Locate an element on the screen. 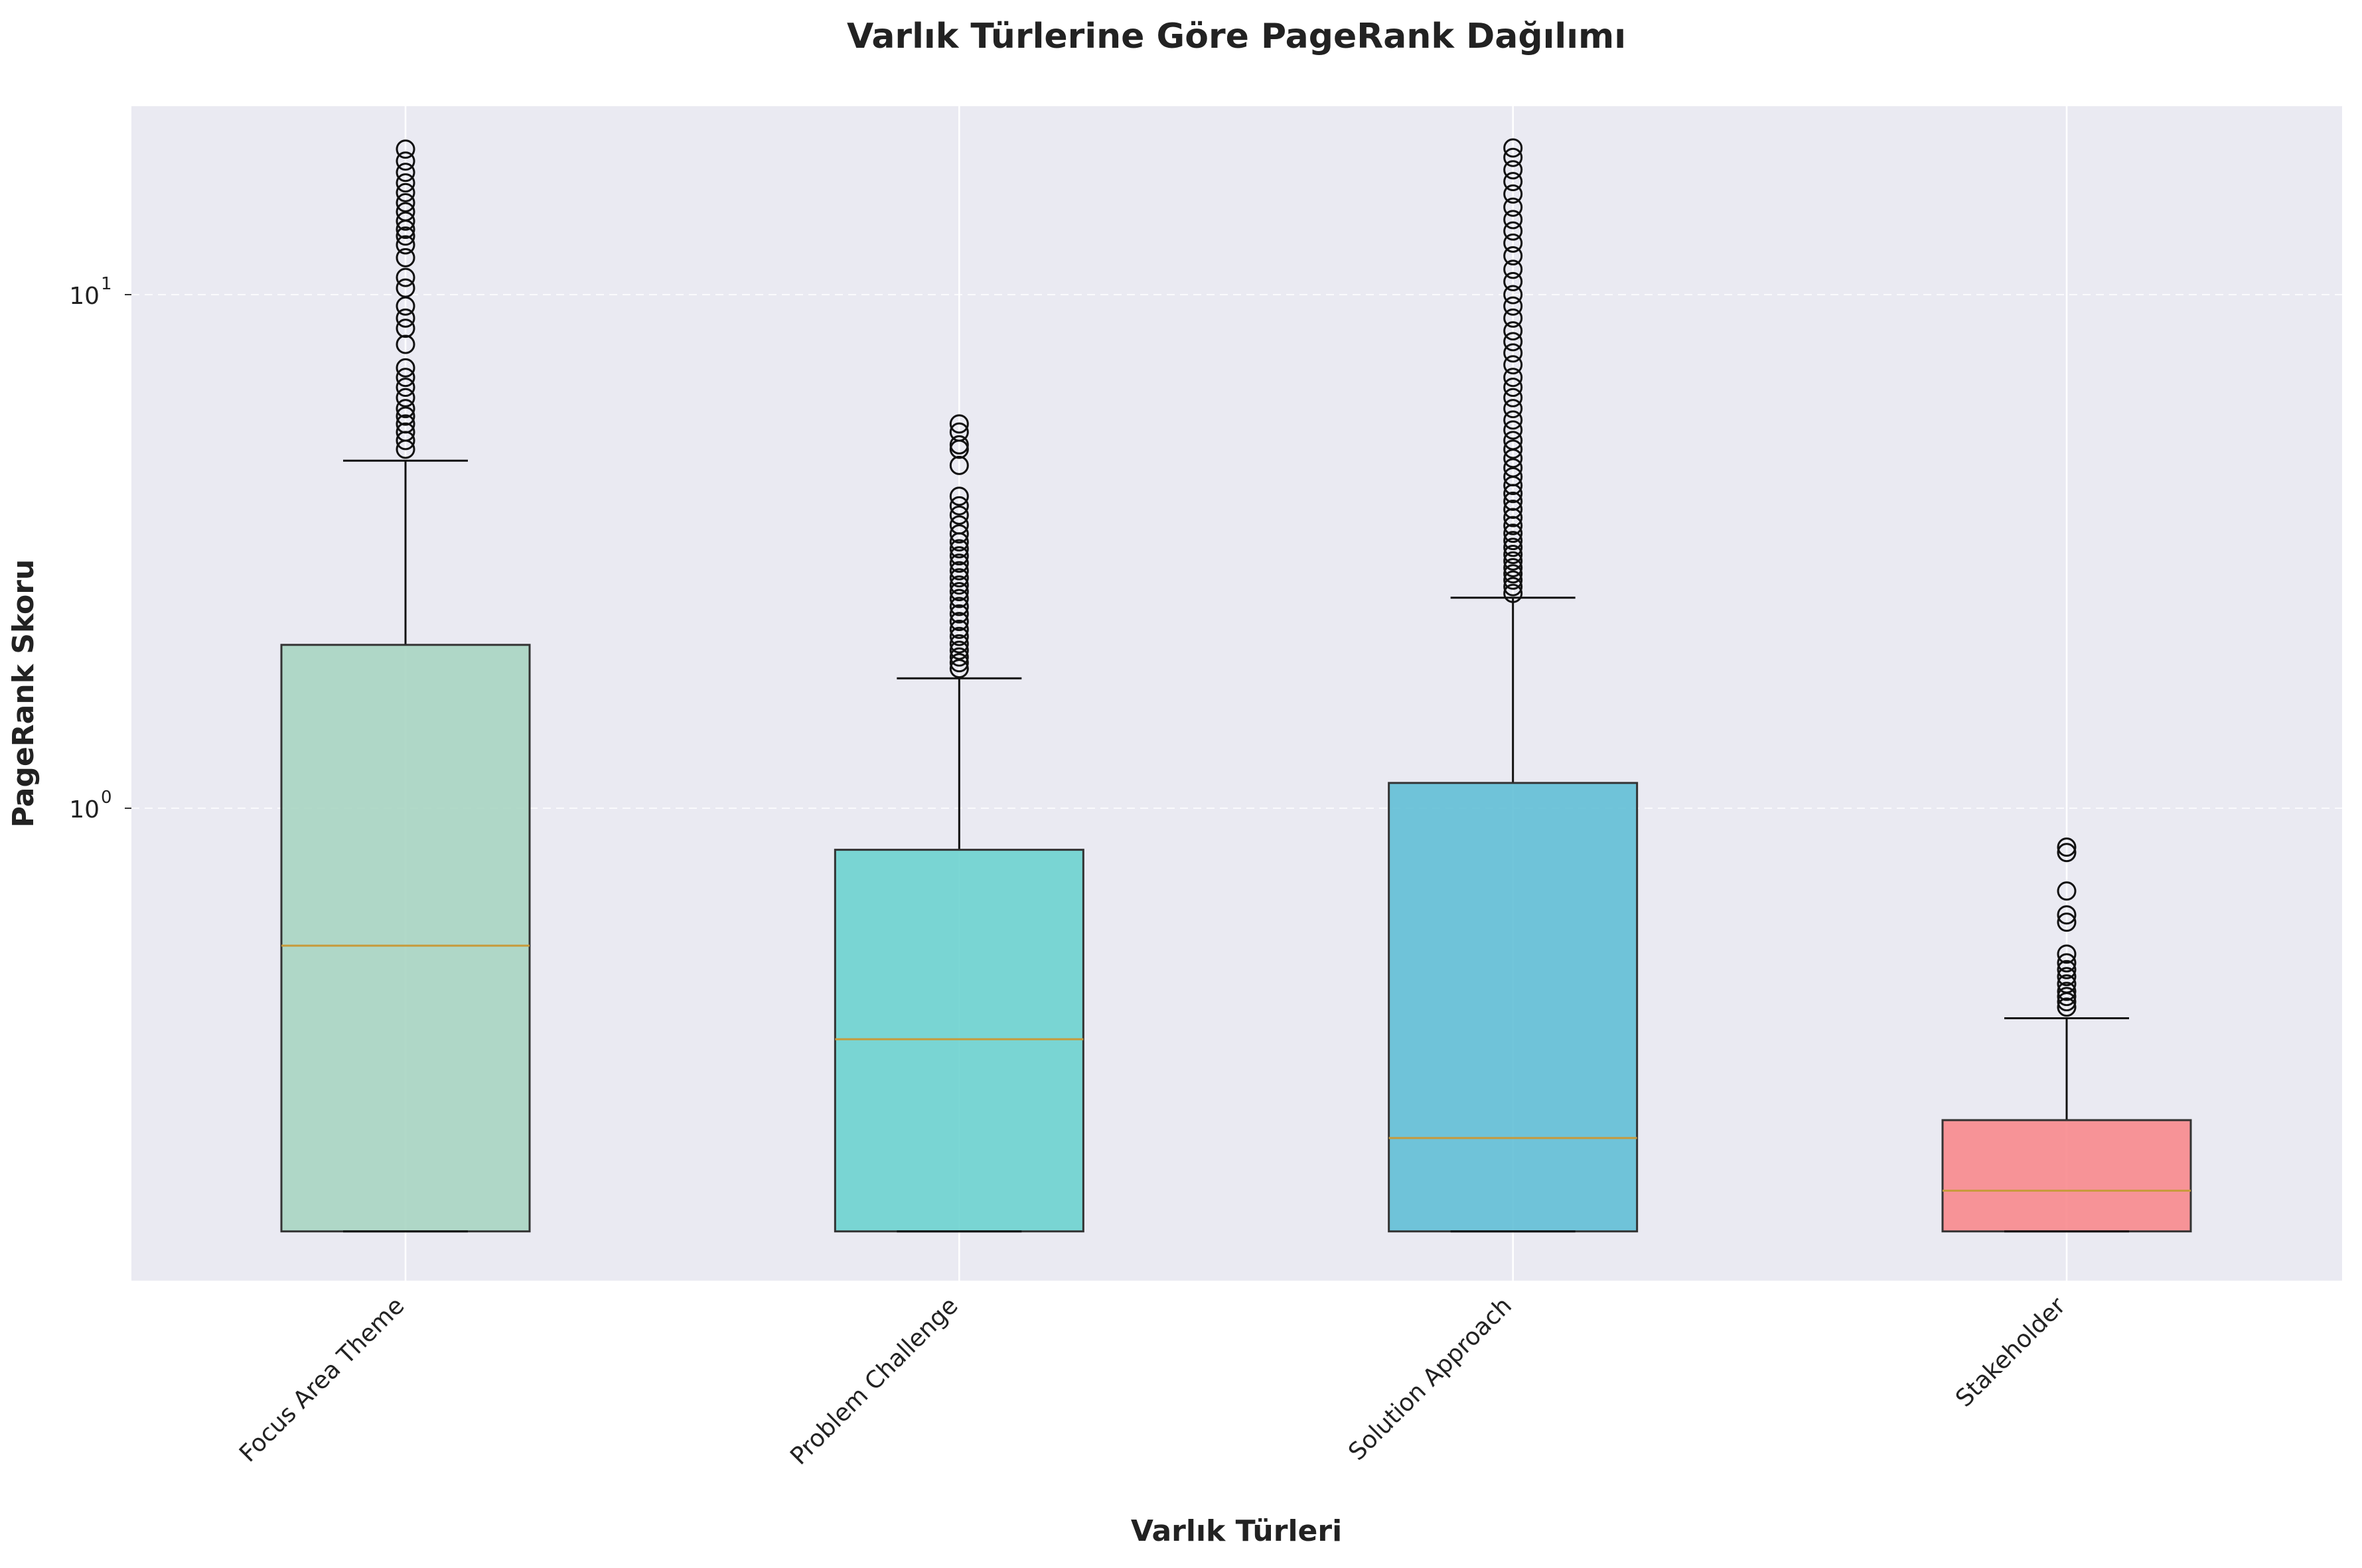  box-focus-area-theme is located at coordinates (405, 686).